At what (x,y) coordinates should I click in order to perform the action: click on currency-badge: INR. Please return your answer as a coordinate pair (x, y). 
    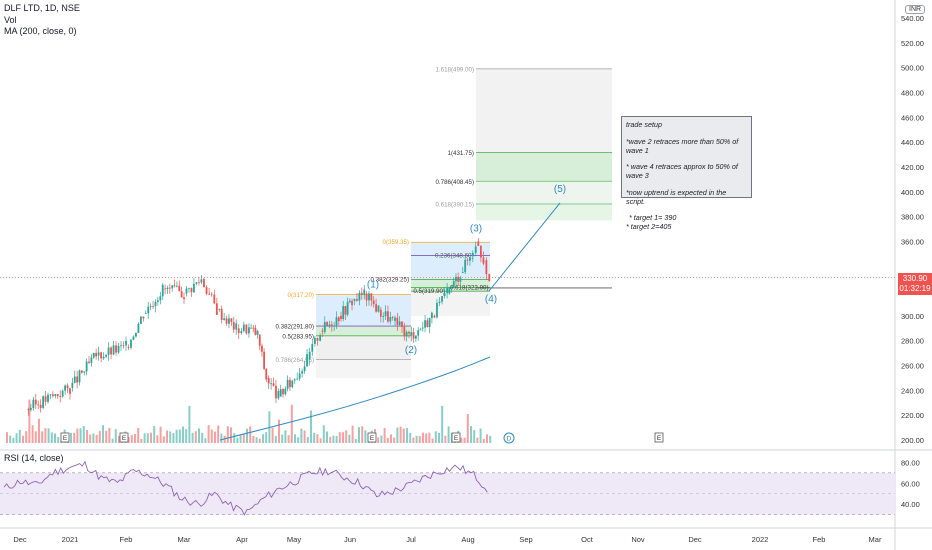
    Looking at the image, I should click on (915, 9).